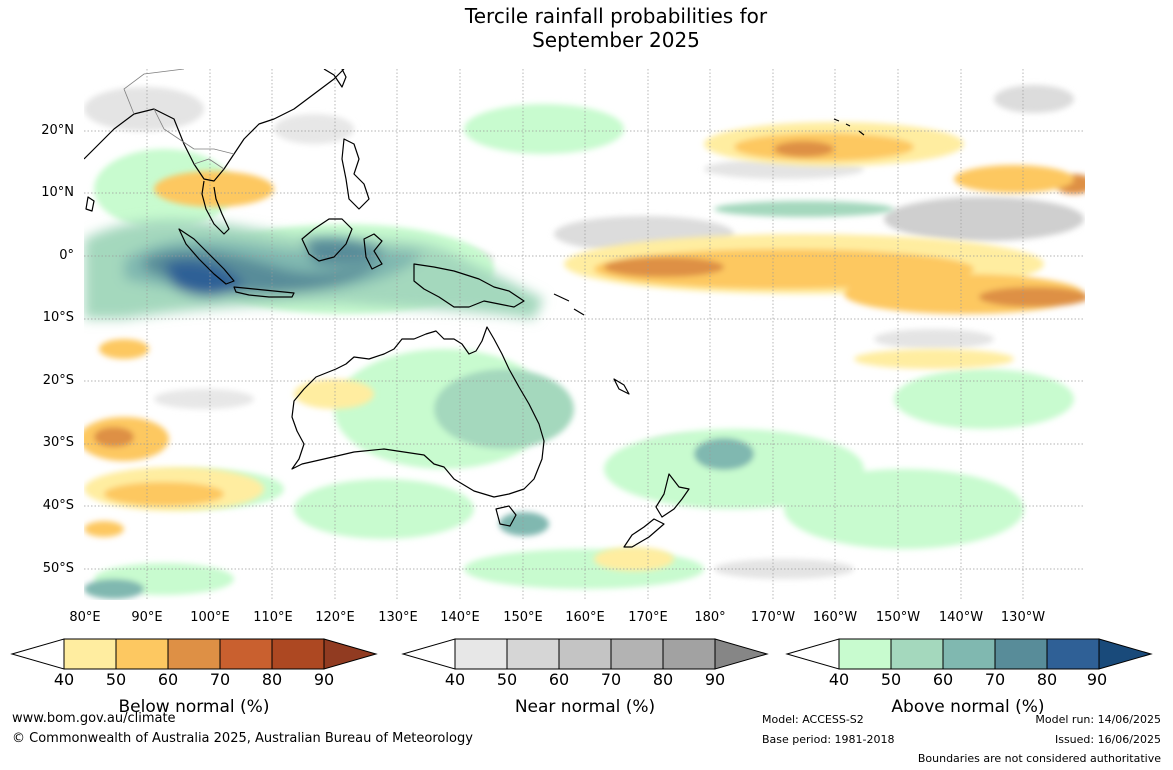  What do you see at coordinates (1047, 679) in the screenshot?
I see `above-tick-80: 80` at bounding box center [1047, 679].